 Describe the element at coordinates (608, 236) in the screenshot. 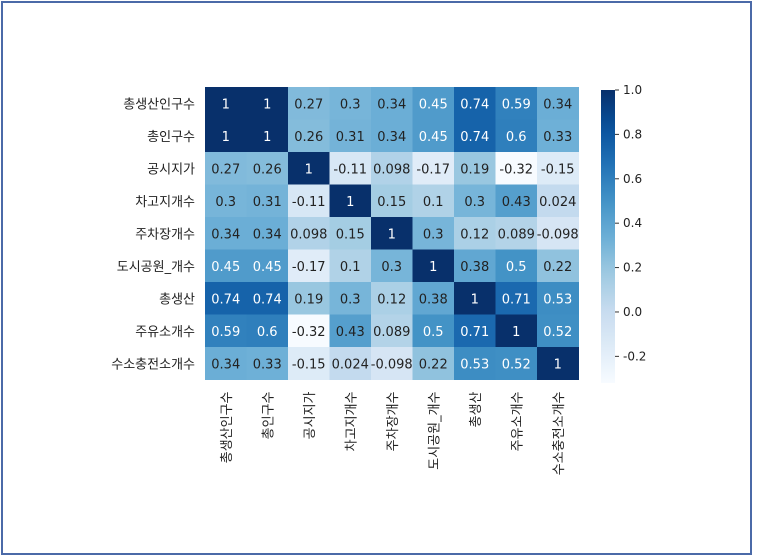

I see `colorbar-gradient` at that location.